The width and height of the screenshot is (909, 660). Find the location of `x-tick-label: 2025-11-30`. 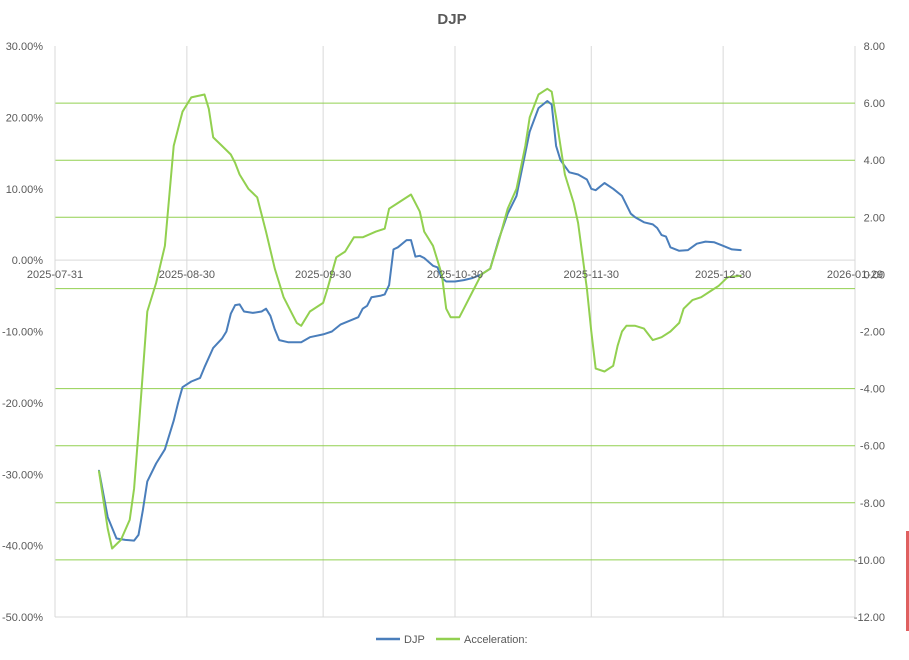

x-tick-label: 2025-11-30 is located at coordinates (591, 275).